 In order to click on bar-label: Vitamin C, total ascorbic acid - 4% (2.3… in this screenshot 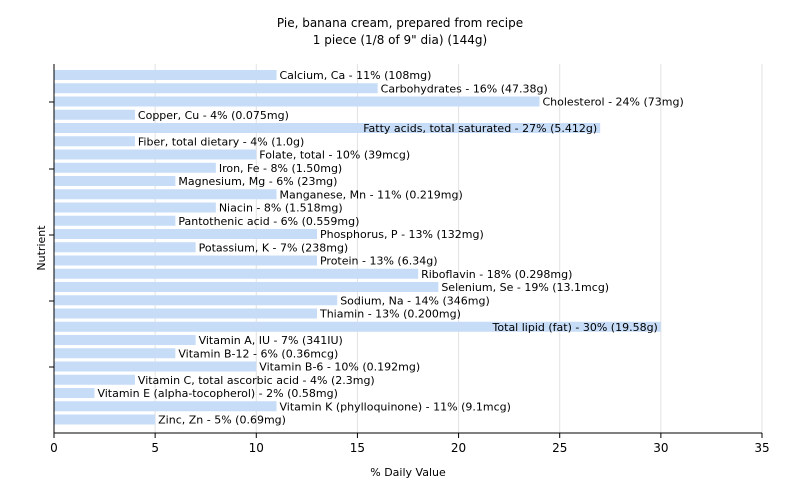, I will do `click(256, 380)`.